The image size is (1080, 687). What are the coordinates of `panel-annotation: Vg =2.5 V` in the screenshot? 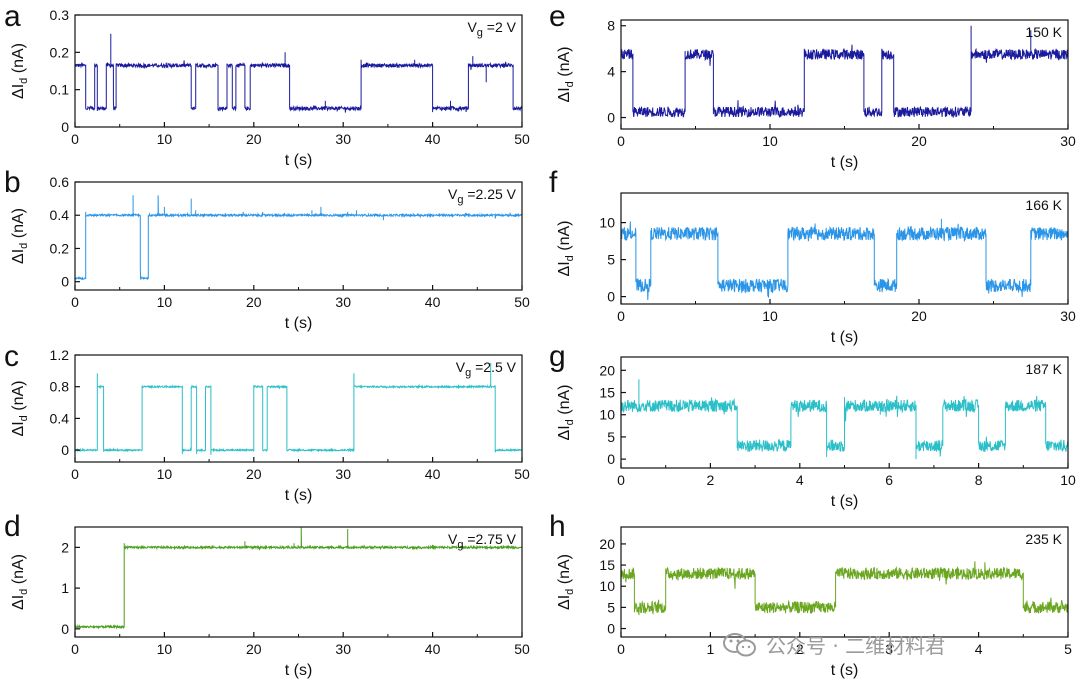 It's located at (486, 369).